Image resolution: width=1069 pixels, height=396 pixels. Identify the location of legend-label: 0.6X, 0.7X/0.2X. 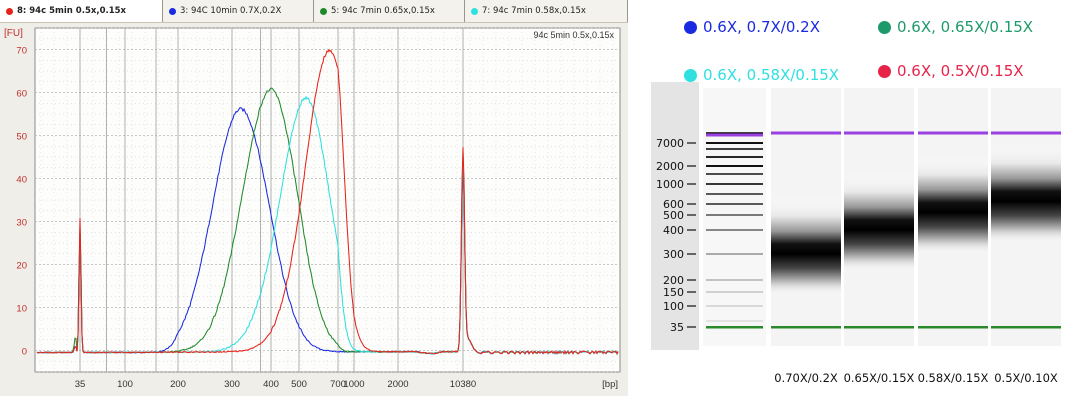
(761, 27).